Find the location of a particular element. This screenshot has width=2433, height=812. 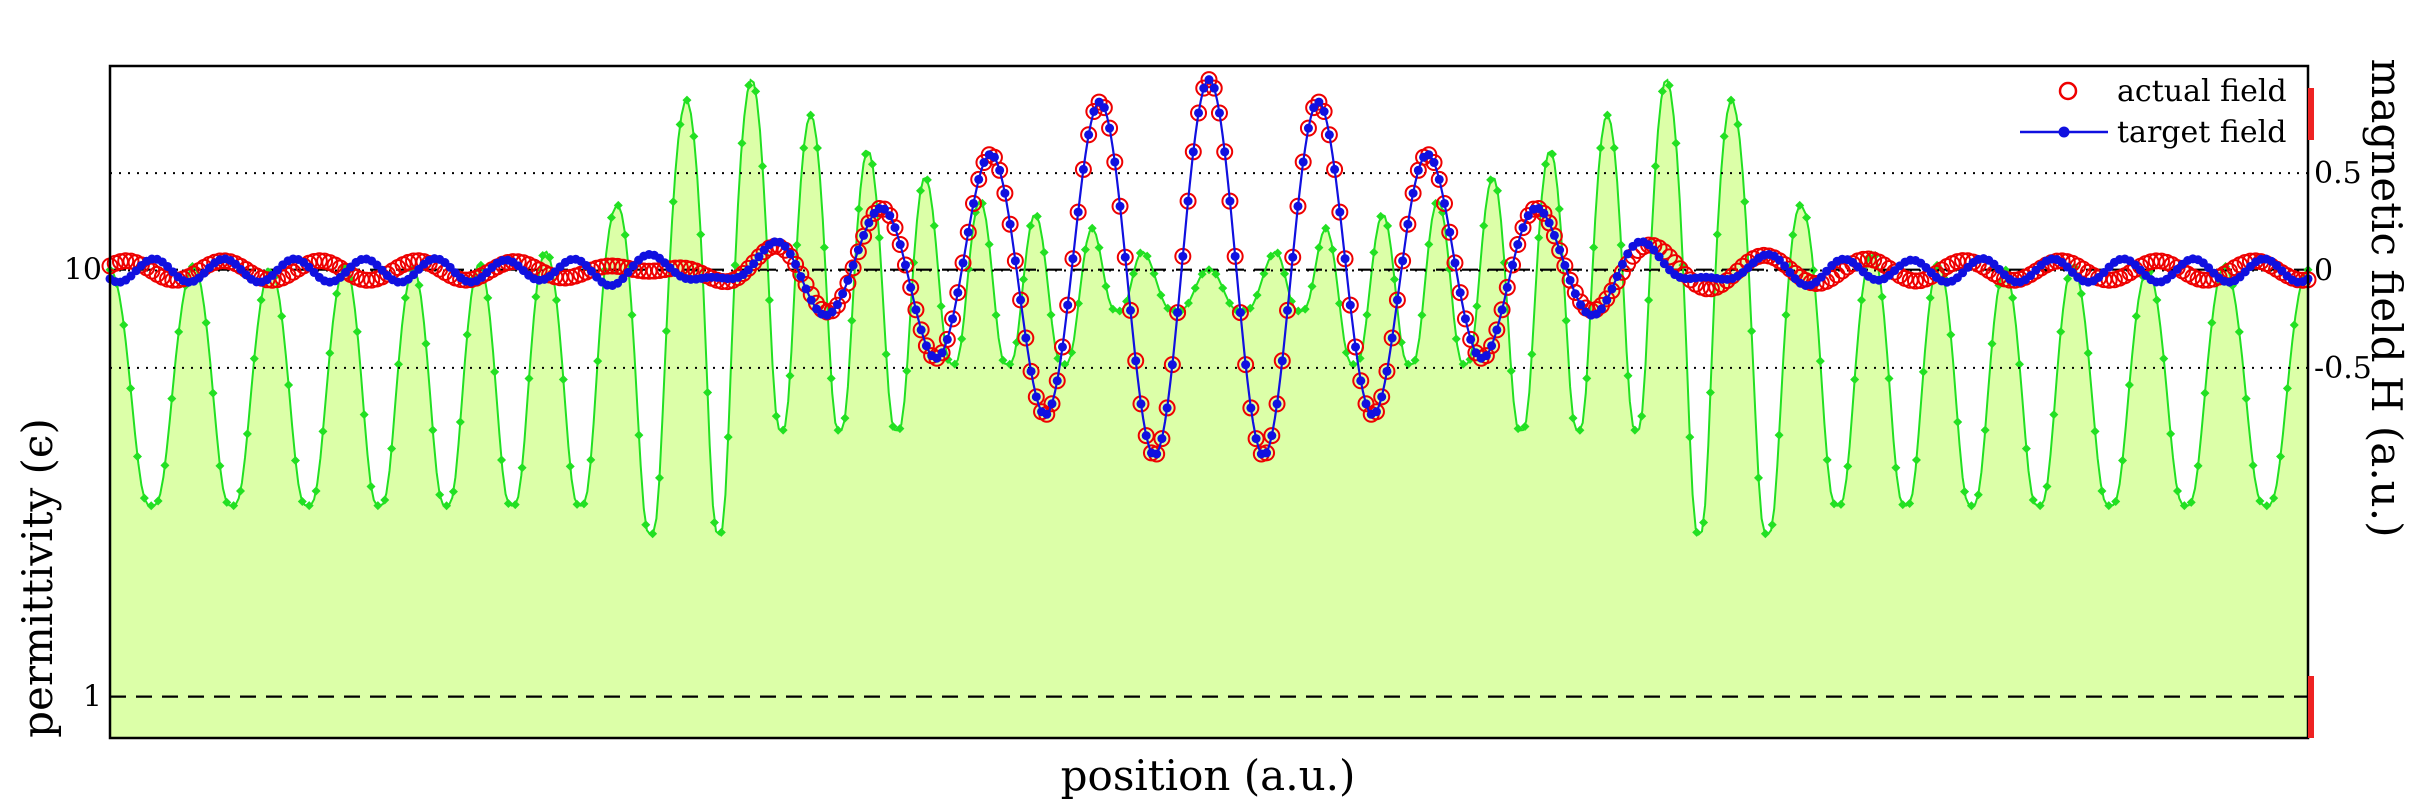

left-axis-tick-label: 10 is located at coordinates (83, 270).